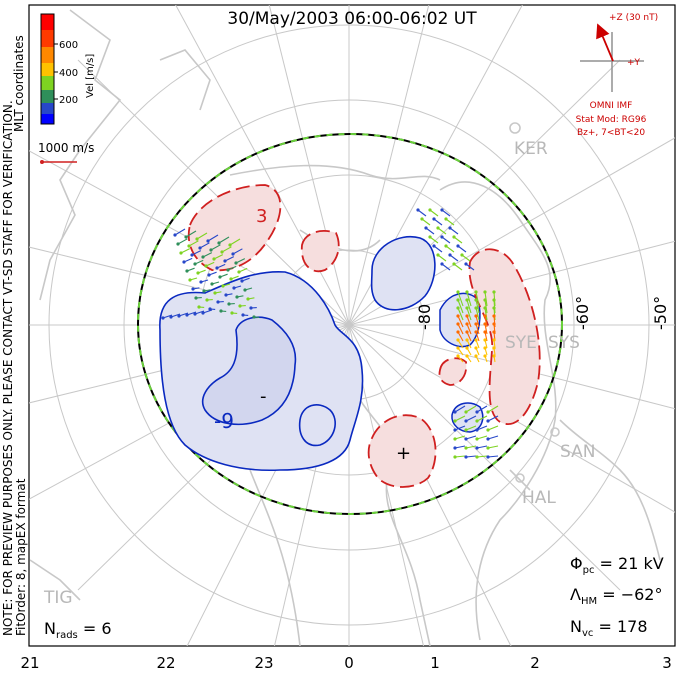 This screenshot has height=674, width=680. I want to click on colorbar-tick-400: 400, so click(68, 73).